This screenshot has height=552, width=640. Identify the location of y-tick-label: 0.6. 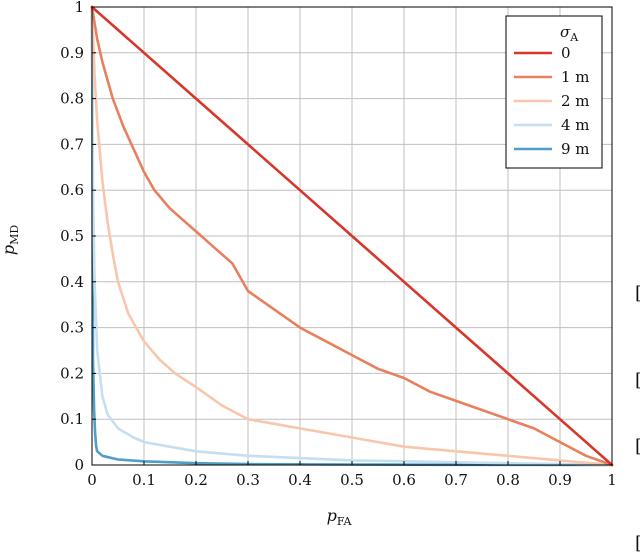
(72, 190).